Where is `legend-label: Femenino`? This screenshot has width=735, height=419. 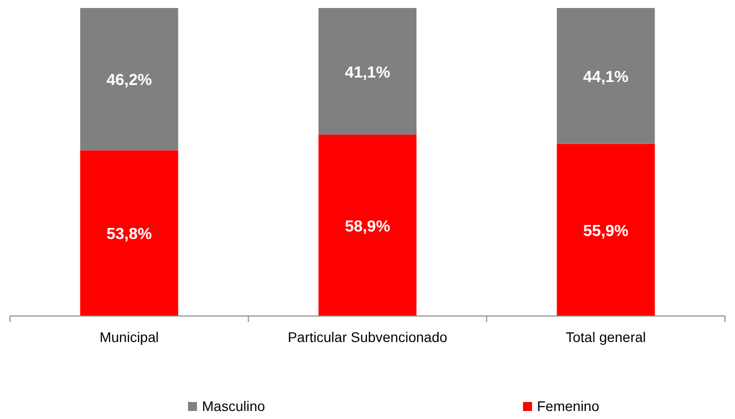 legend-label: Femenino is located at coordinates (568, 406).